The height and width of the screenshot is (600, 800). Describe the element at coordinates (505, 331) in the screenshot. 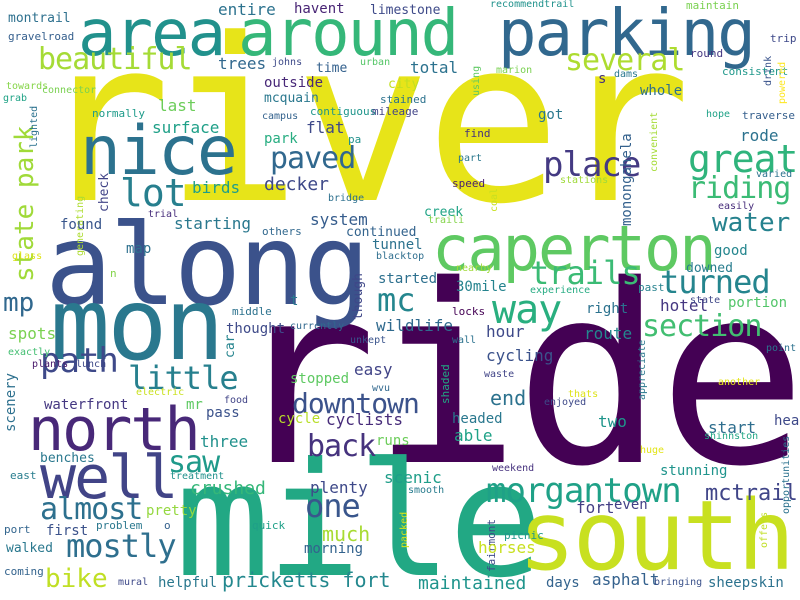

I see `word-hour: hour` at that location.